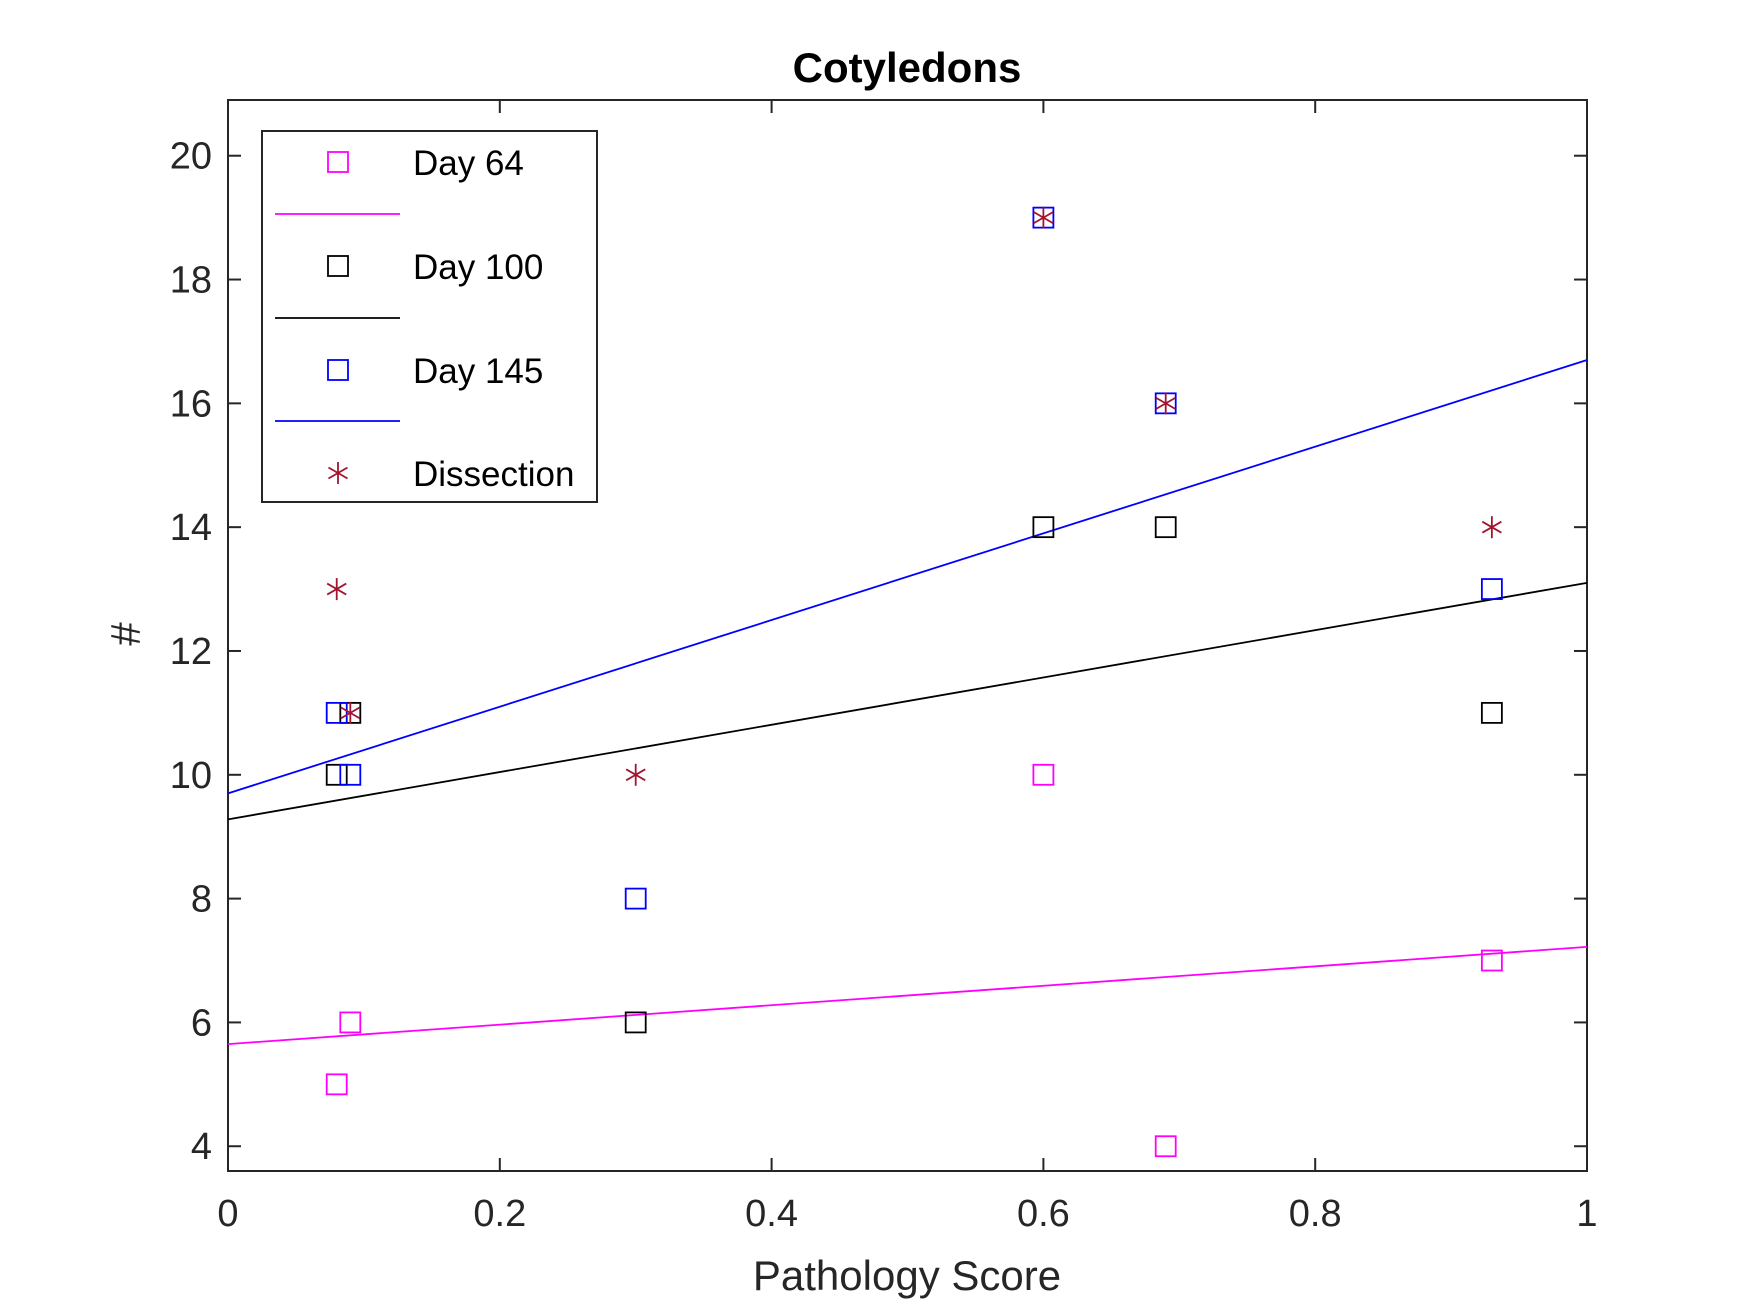 The height and width of the screenshot is (1313, 1750). I want to click on x-tick-label: 0.8, so click(1315, 1214).